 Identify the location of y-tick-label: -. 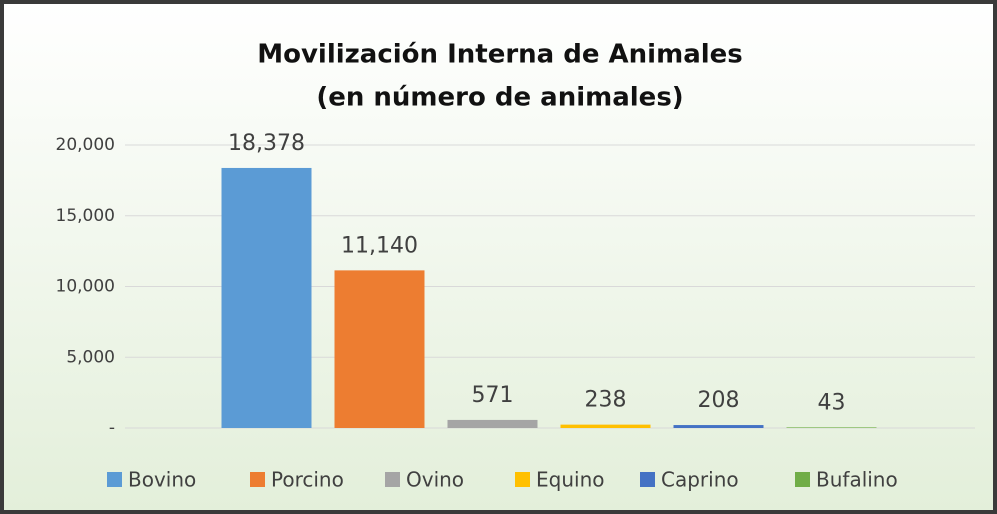
(112, 428).